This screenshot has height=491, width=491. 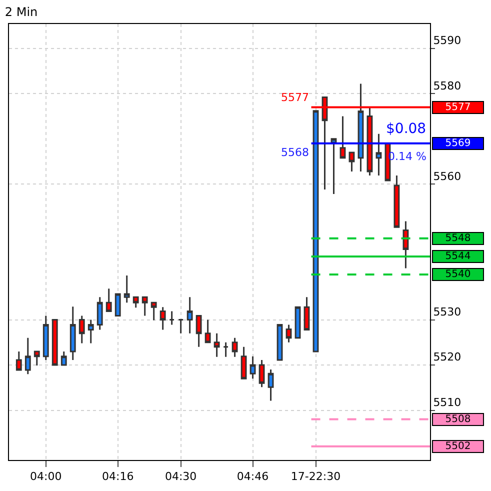 What do you see at coordinates (458, 256) in the screenshot?
I see `ref-line-label: 5544` at bounding box center [458, 256].